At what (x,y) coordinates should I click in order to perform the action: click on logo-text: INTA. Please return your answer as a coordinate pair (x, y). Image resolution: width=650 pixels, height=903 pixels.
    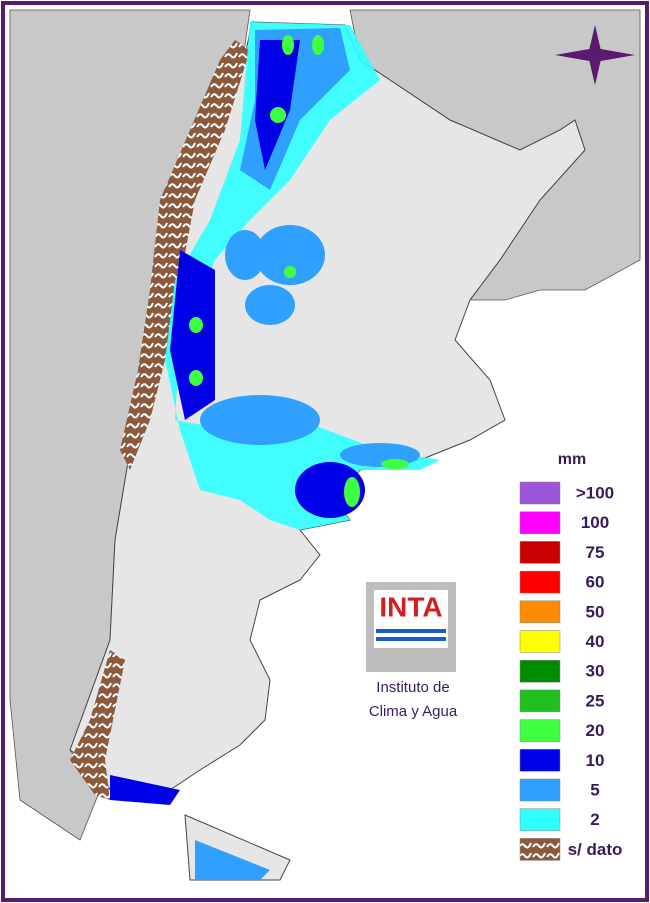
    Looking at the image, I should click on (410, 606).